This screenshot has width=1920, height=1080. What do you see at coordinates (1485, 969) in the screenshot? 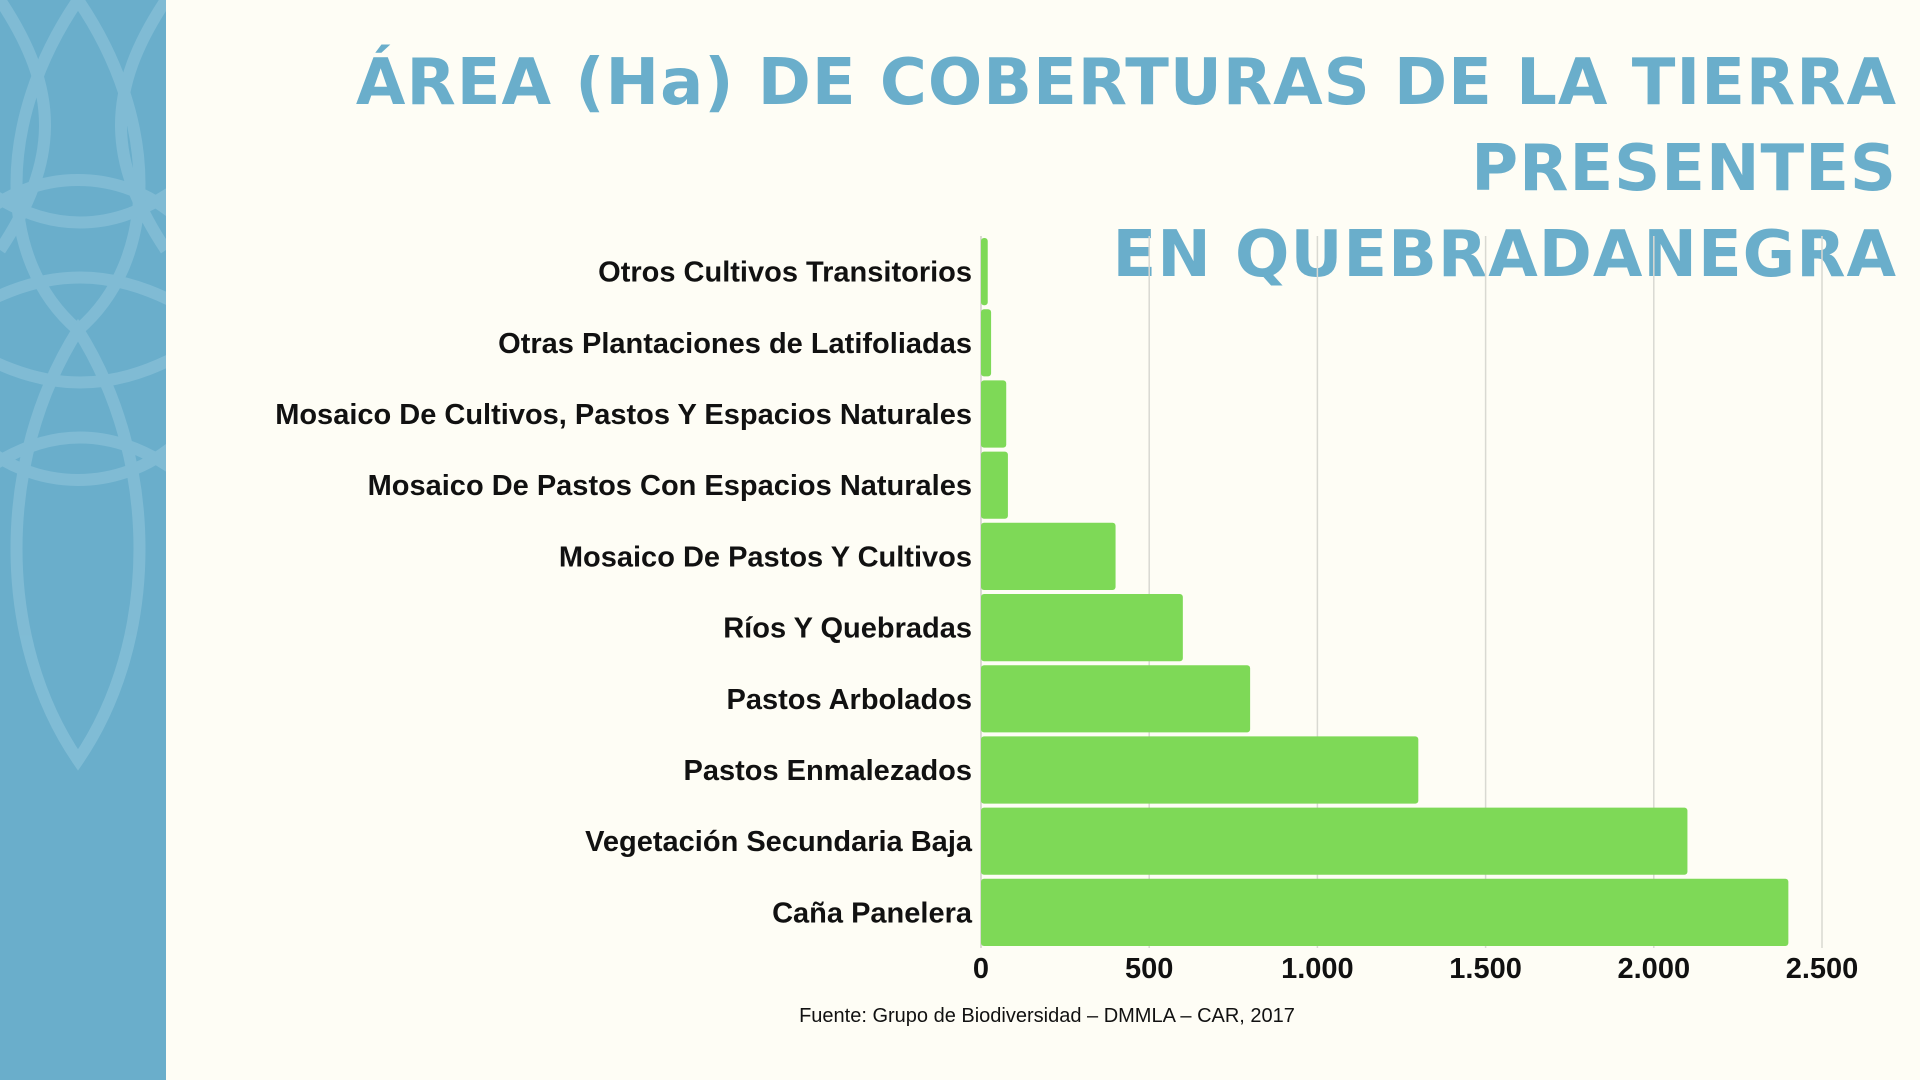
I see `x-tick-label-3: 1.500` at bounding box center [1485, 969].